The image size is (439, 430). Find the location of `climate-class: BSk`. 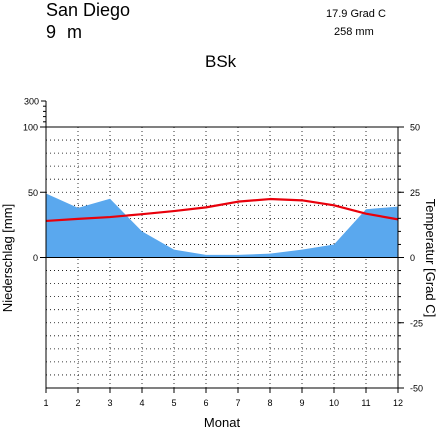

climate-class: BSk is located at coordinates (221, 61).